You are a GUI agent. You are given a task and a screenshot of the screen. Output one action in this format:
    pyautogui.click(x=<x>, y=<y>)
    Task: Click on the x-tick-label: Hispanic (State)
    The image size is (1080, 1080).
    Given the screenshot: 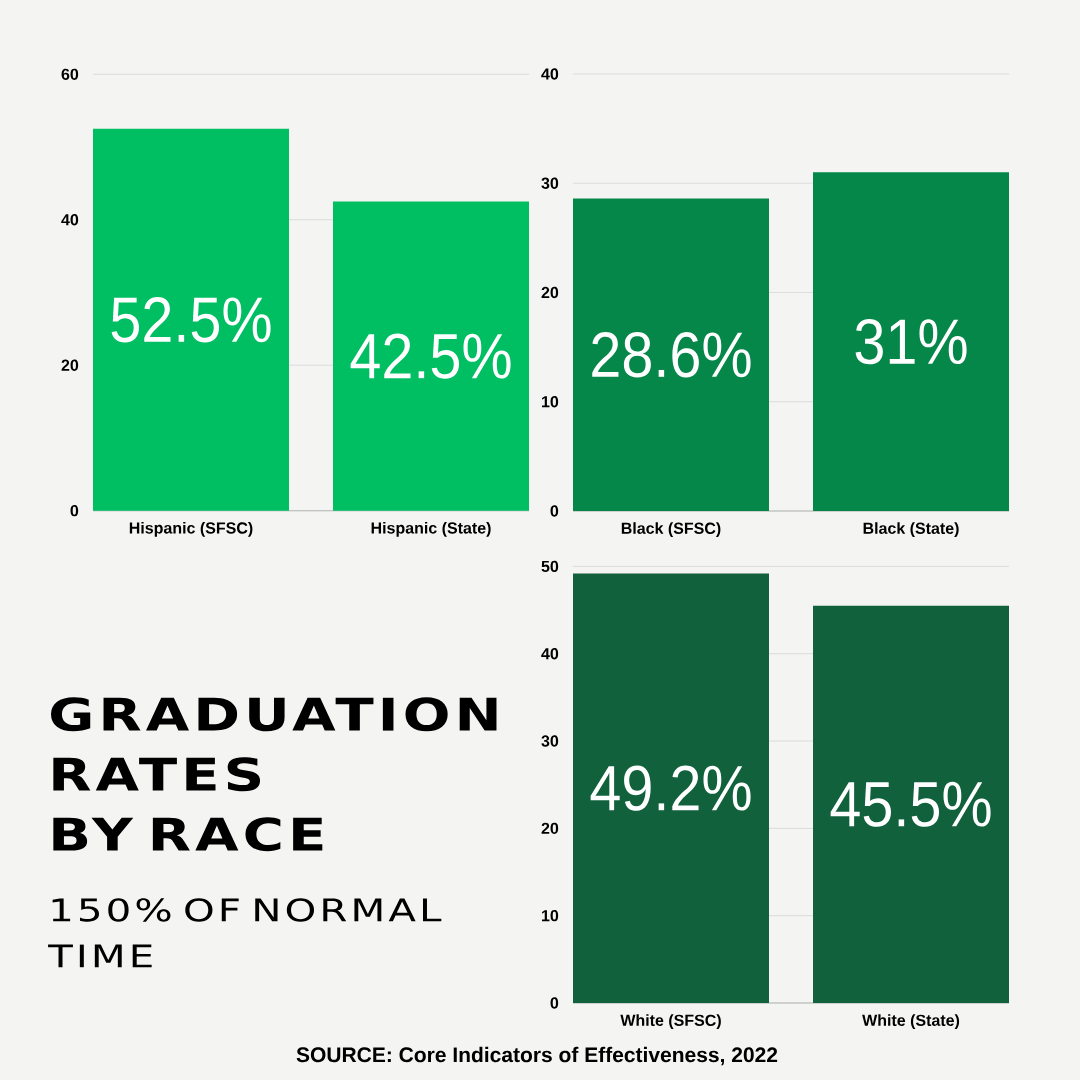 What is the action you would take?
    pyautogui.click(x=431, y=529)
    